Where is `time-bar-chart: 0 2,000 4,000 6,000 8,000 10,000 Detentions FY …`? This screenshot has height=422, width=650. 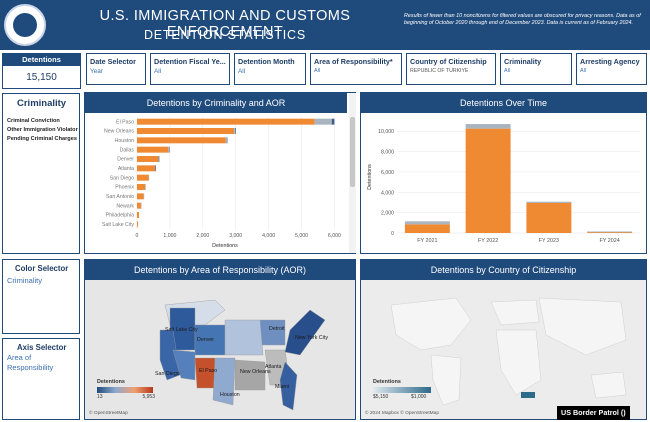 time-bar-chart: 0 2,000 4,000 6,000 8,000 10,000 Detentions FY … is located at coordinates (503, 183).